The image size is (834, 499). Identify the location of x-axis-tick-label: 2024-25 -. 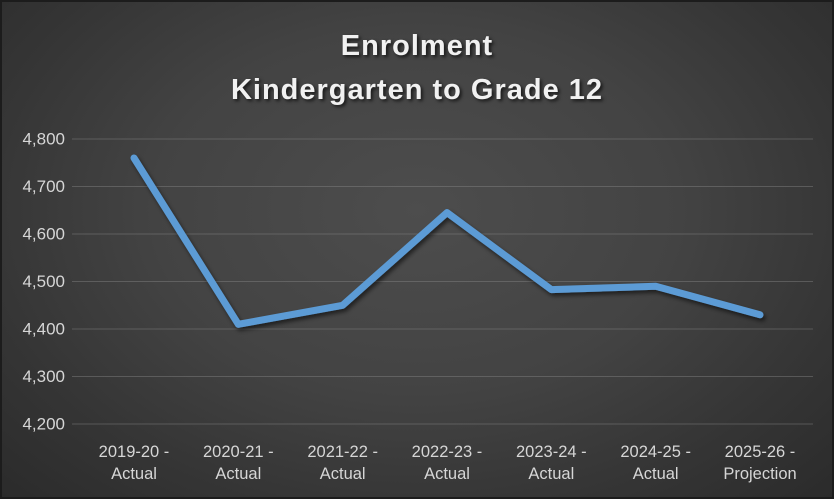
(655, 452).